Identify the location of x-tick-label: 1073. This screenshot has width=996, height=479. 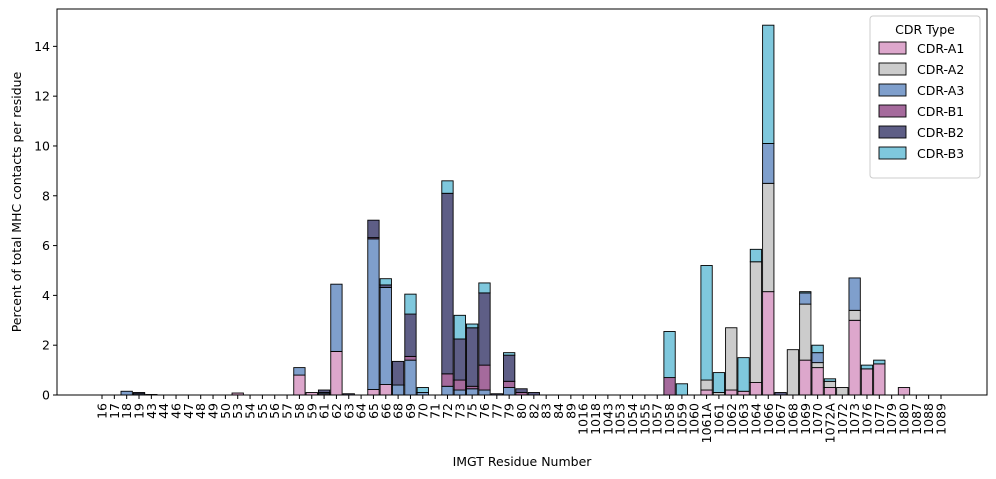
(854, 419).